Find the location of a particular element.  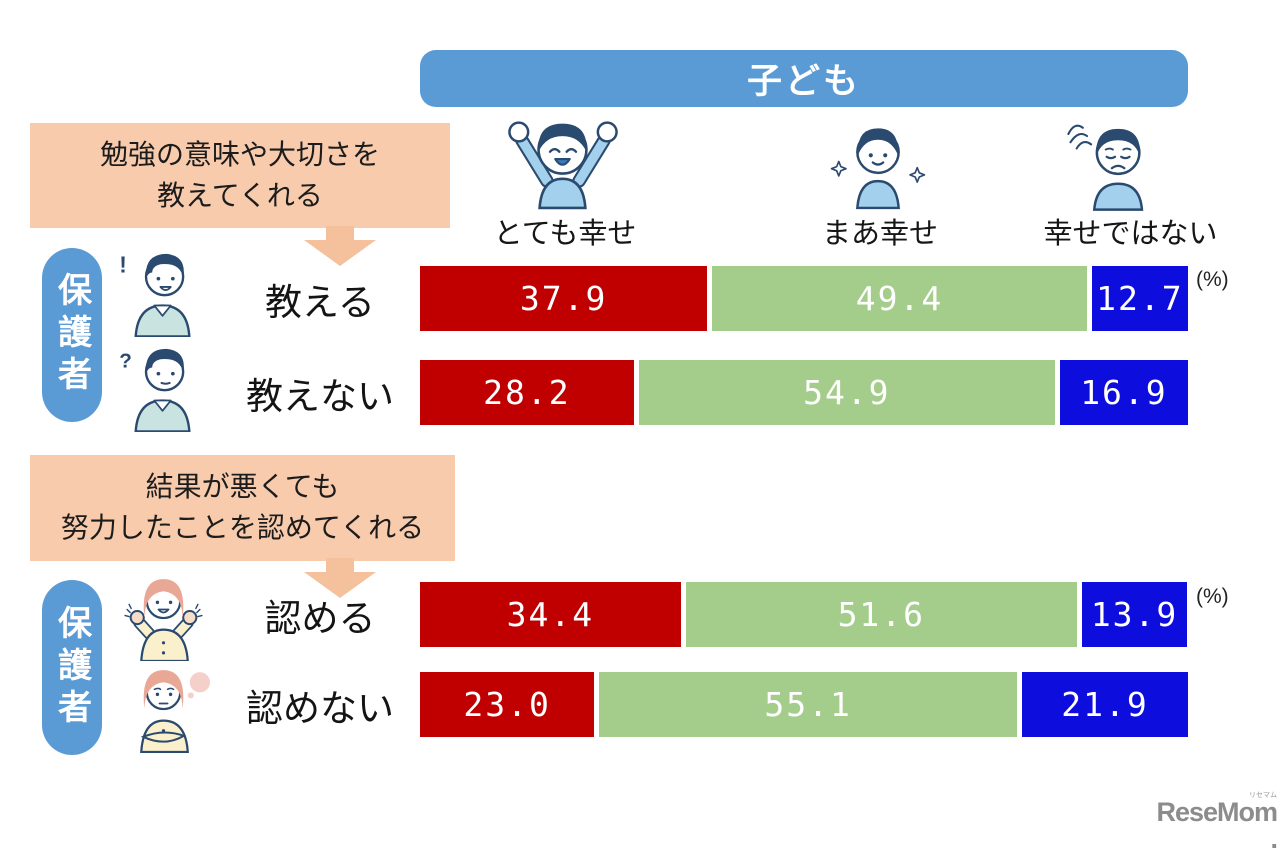

bar-value: 37.9 is located at coordinates (563, 298).